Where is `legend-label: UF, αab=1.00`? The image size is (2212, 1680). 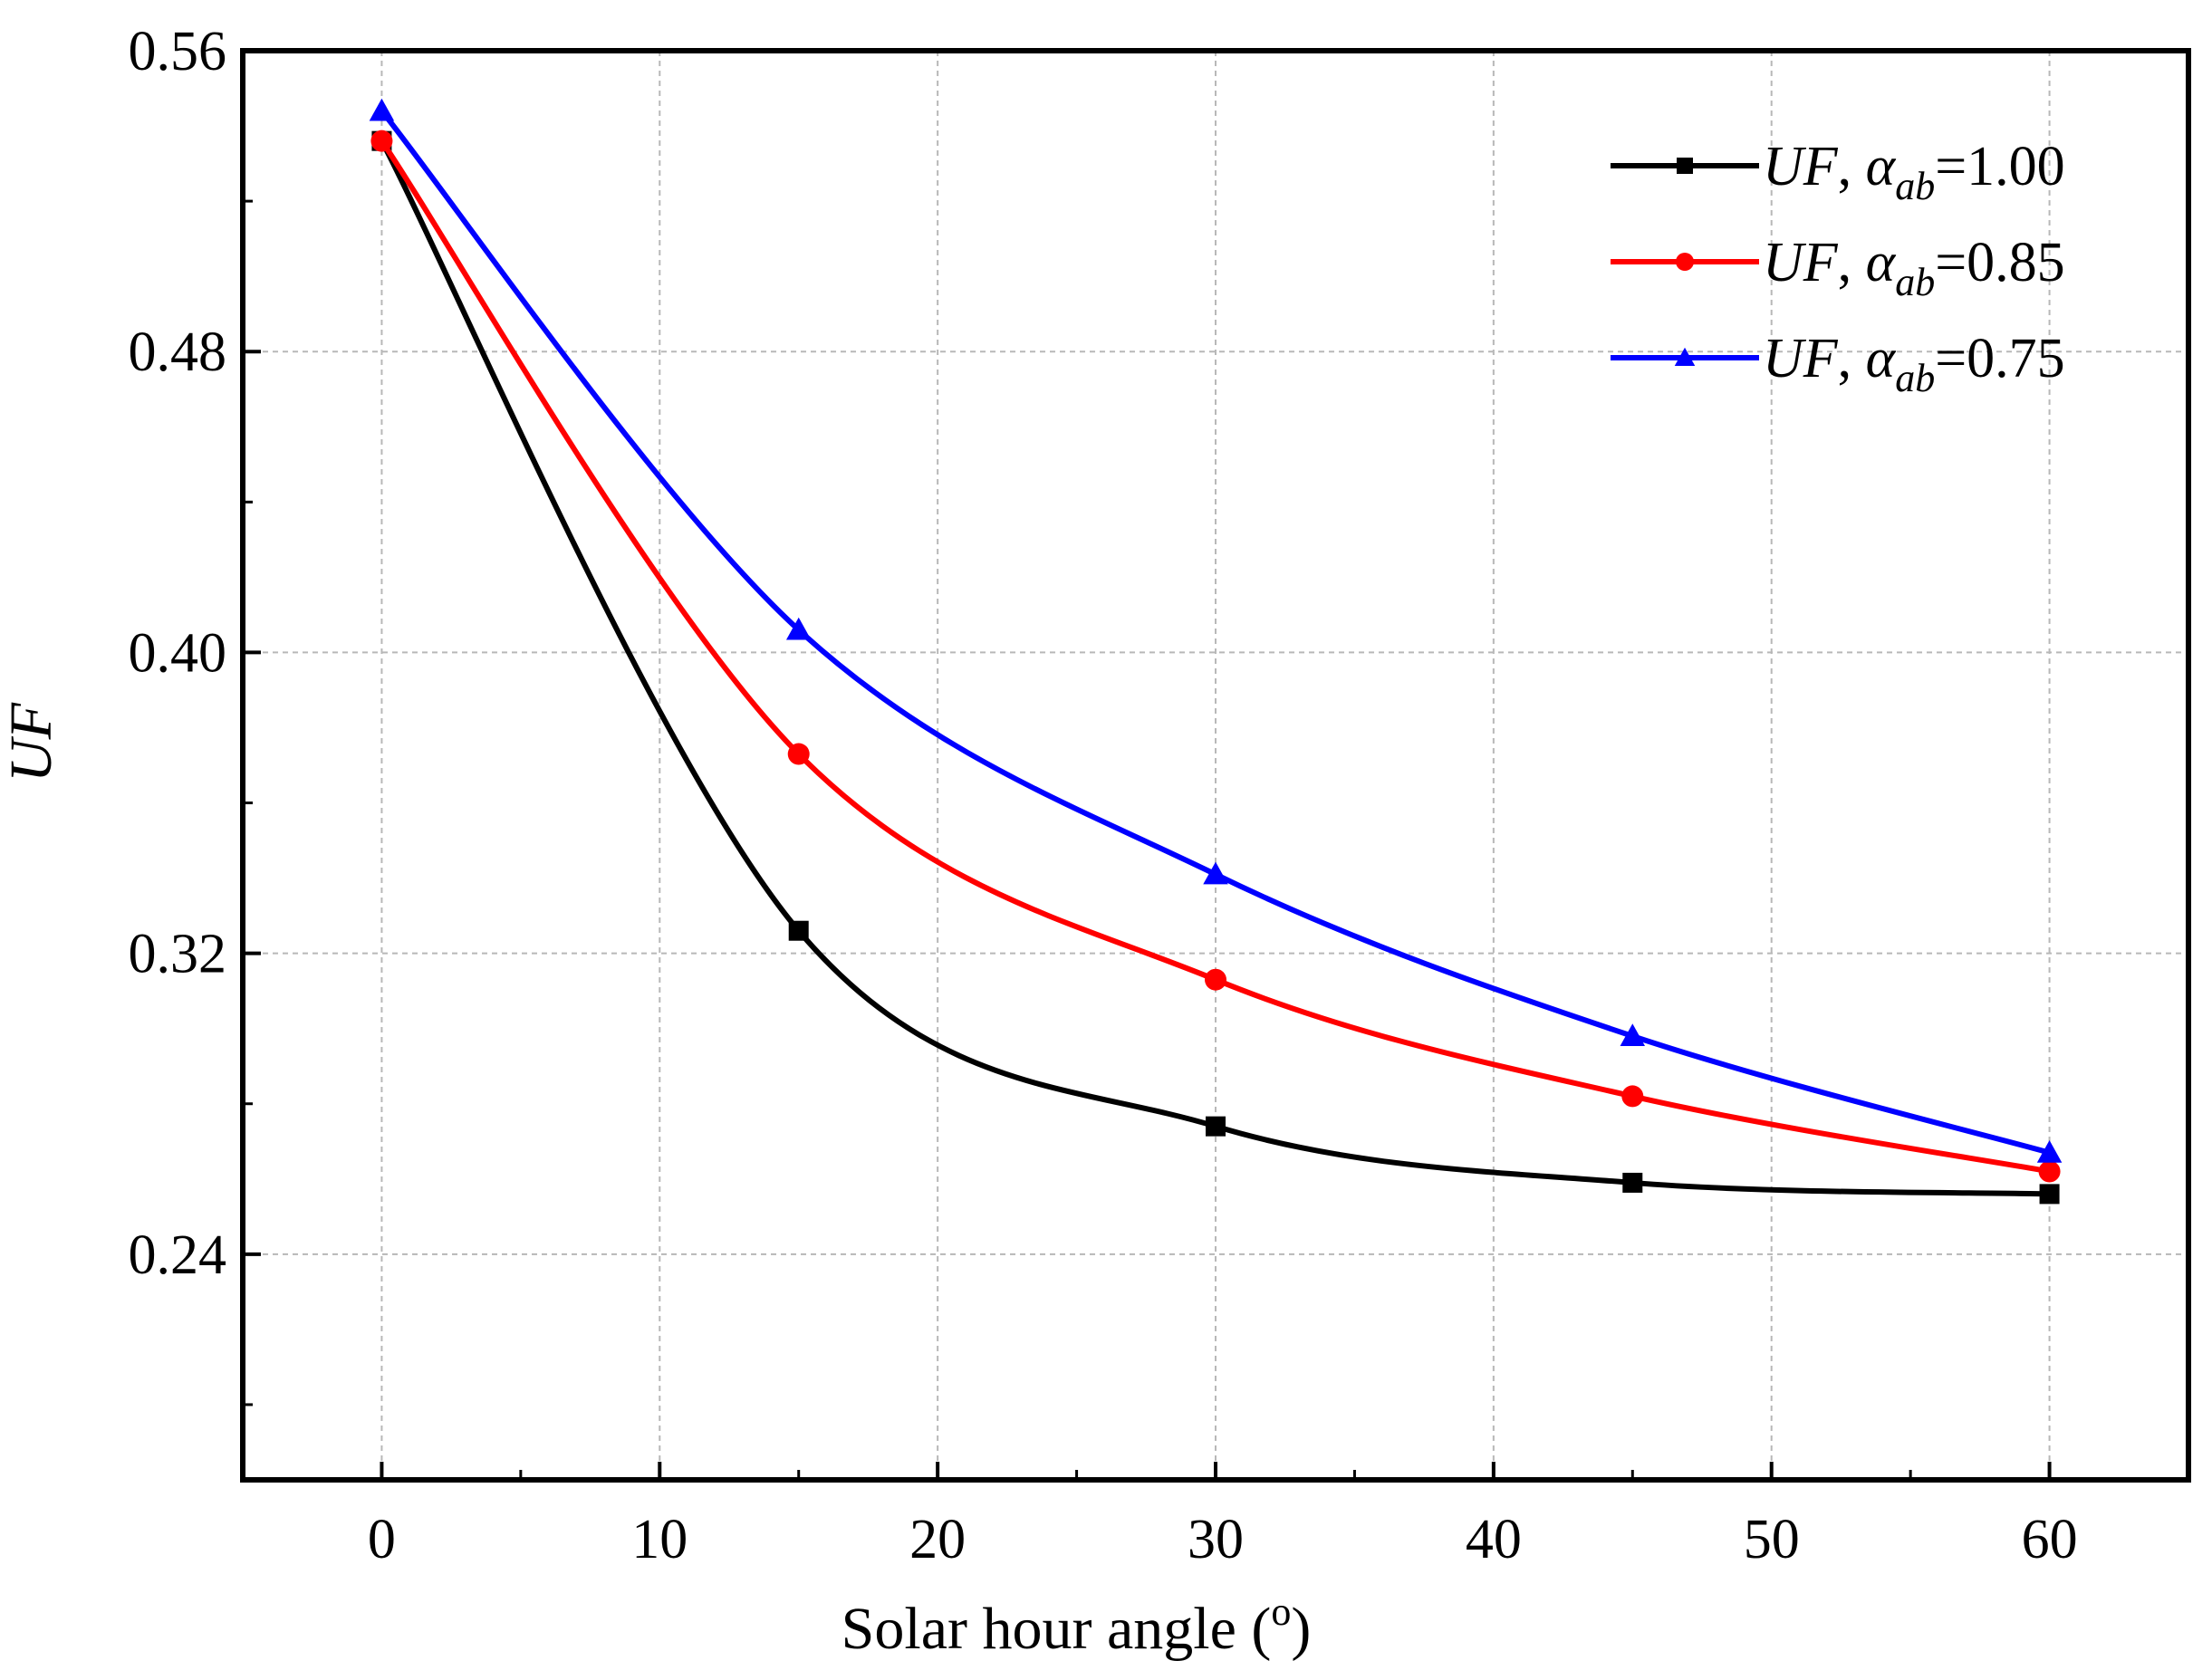 legend-label: UF, αab=1.00 is located at coordinates (1914, 172).